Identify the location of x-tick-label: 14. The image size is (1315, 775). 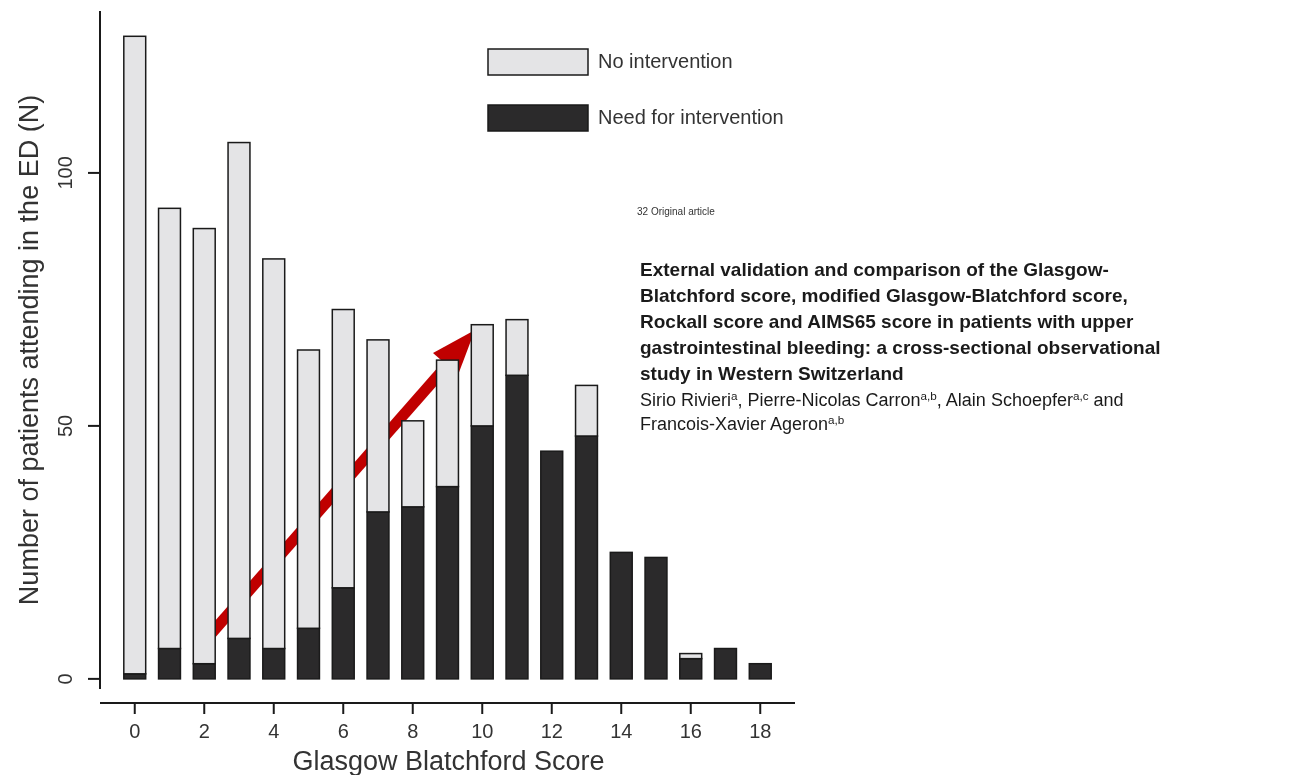
(621, 731).